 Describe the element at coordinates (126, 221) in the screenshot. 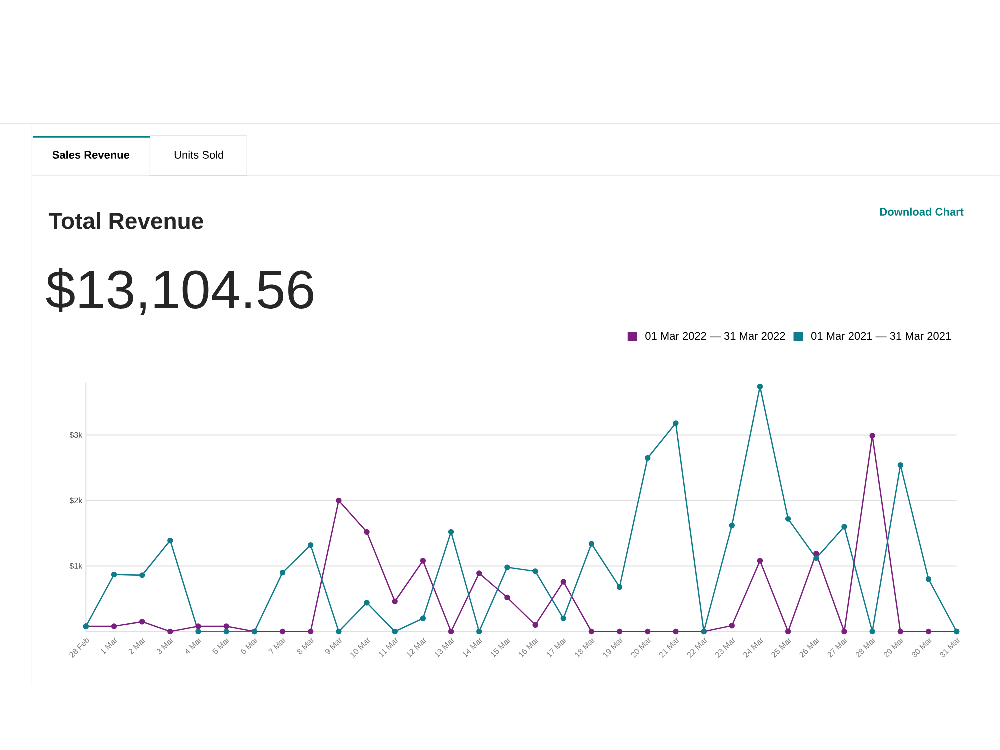

I see `chart-title: Total Revenue` at that location.